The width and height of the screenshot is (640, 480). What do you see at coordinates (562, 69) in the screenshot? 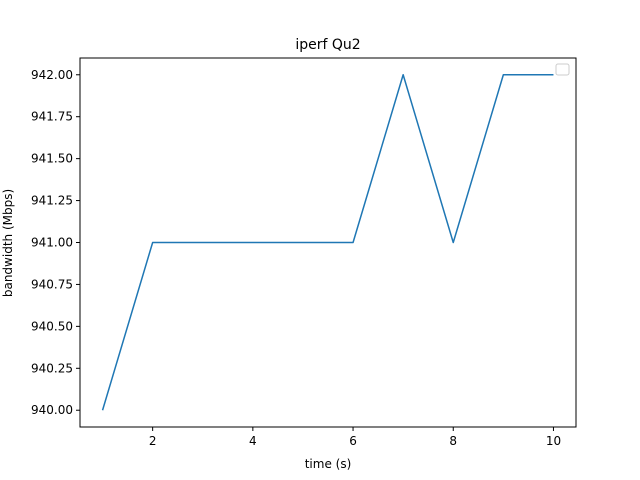
I see `legend-box` at bounding box center [562, 69].